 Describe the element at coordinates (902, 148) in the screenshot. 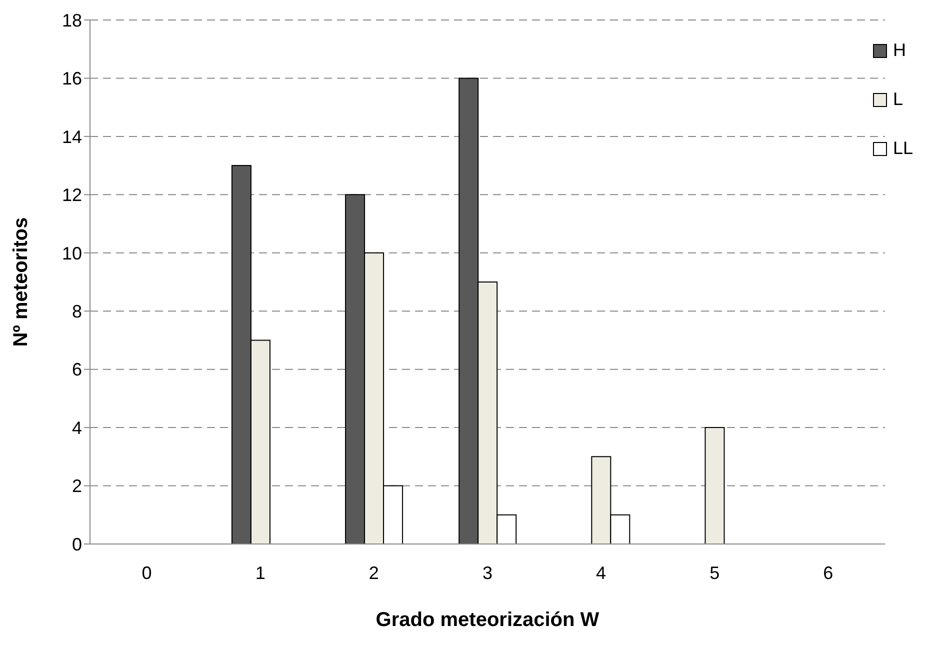

I see `legend-label: LL` at that location.